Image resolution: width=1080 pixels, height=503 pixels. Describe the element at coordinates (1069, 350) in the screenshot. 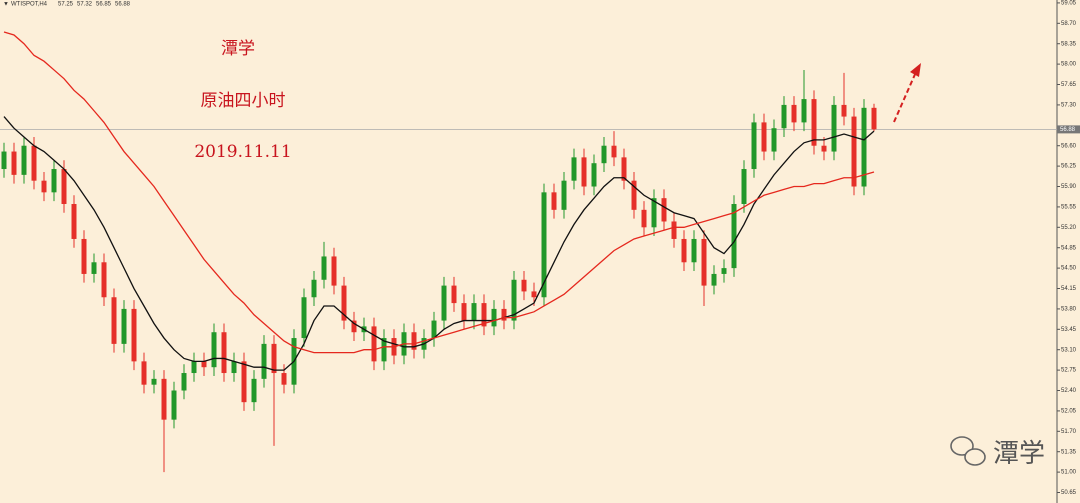

I see `y-tick-label: 53.10` at that location.